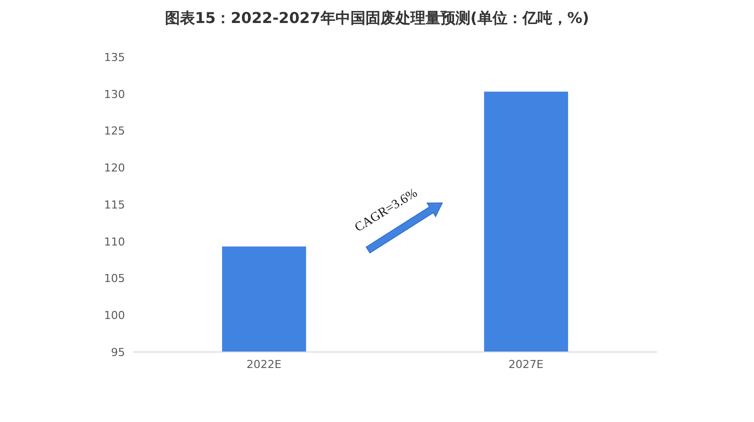  I want to click on y-tick-label: 130, so click(114, 94).